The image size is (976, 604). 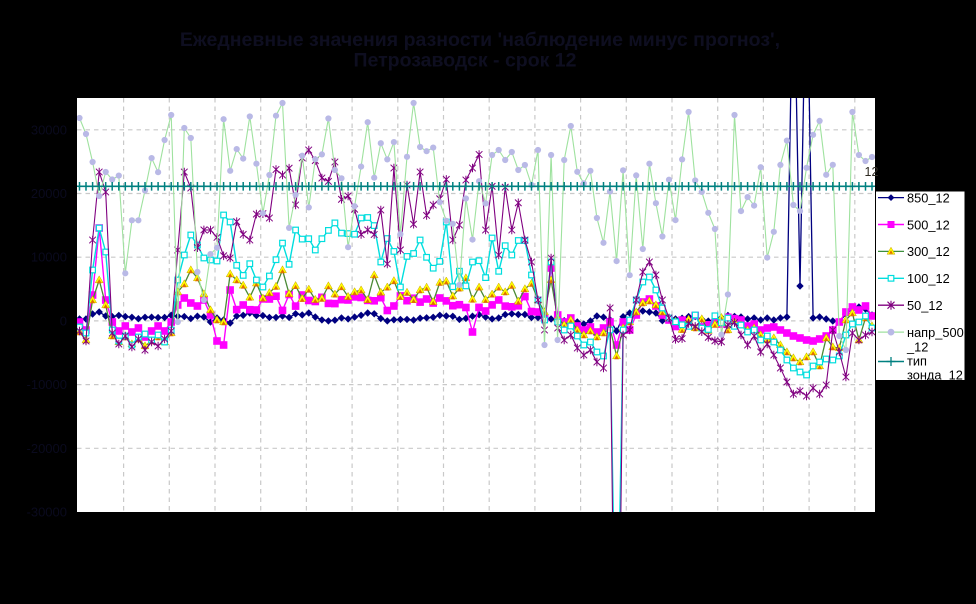 I want to click on svg-text: 850_12, so click(x=928, y=197).